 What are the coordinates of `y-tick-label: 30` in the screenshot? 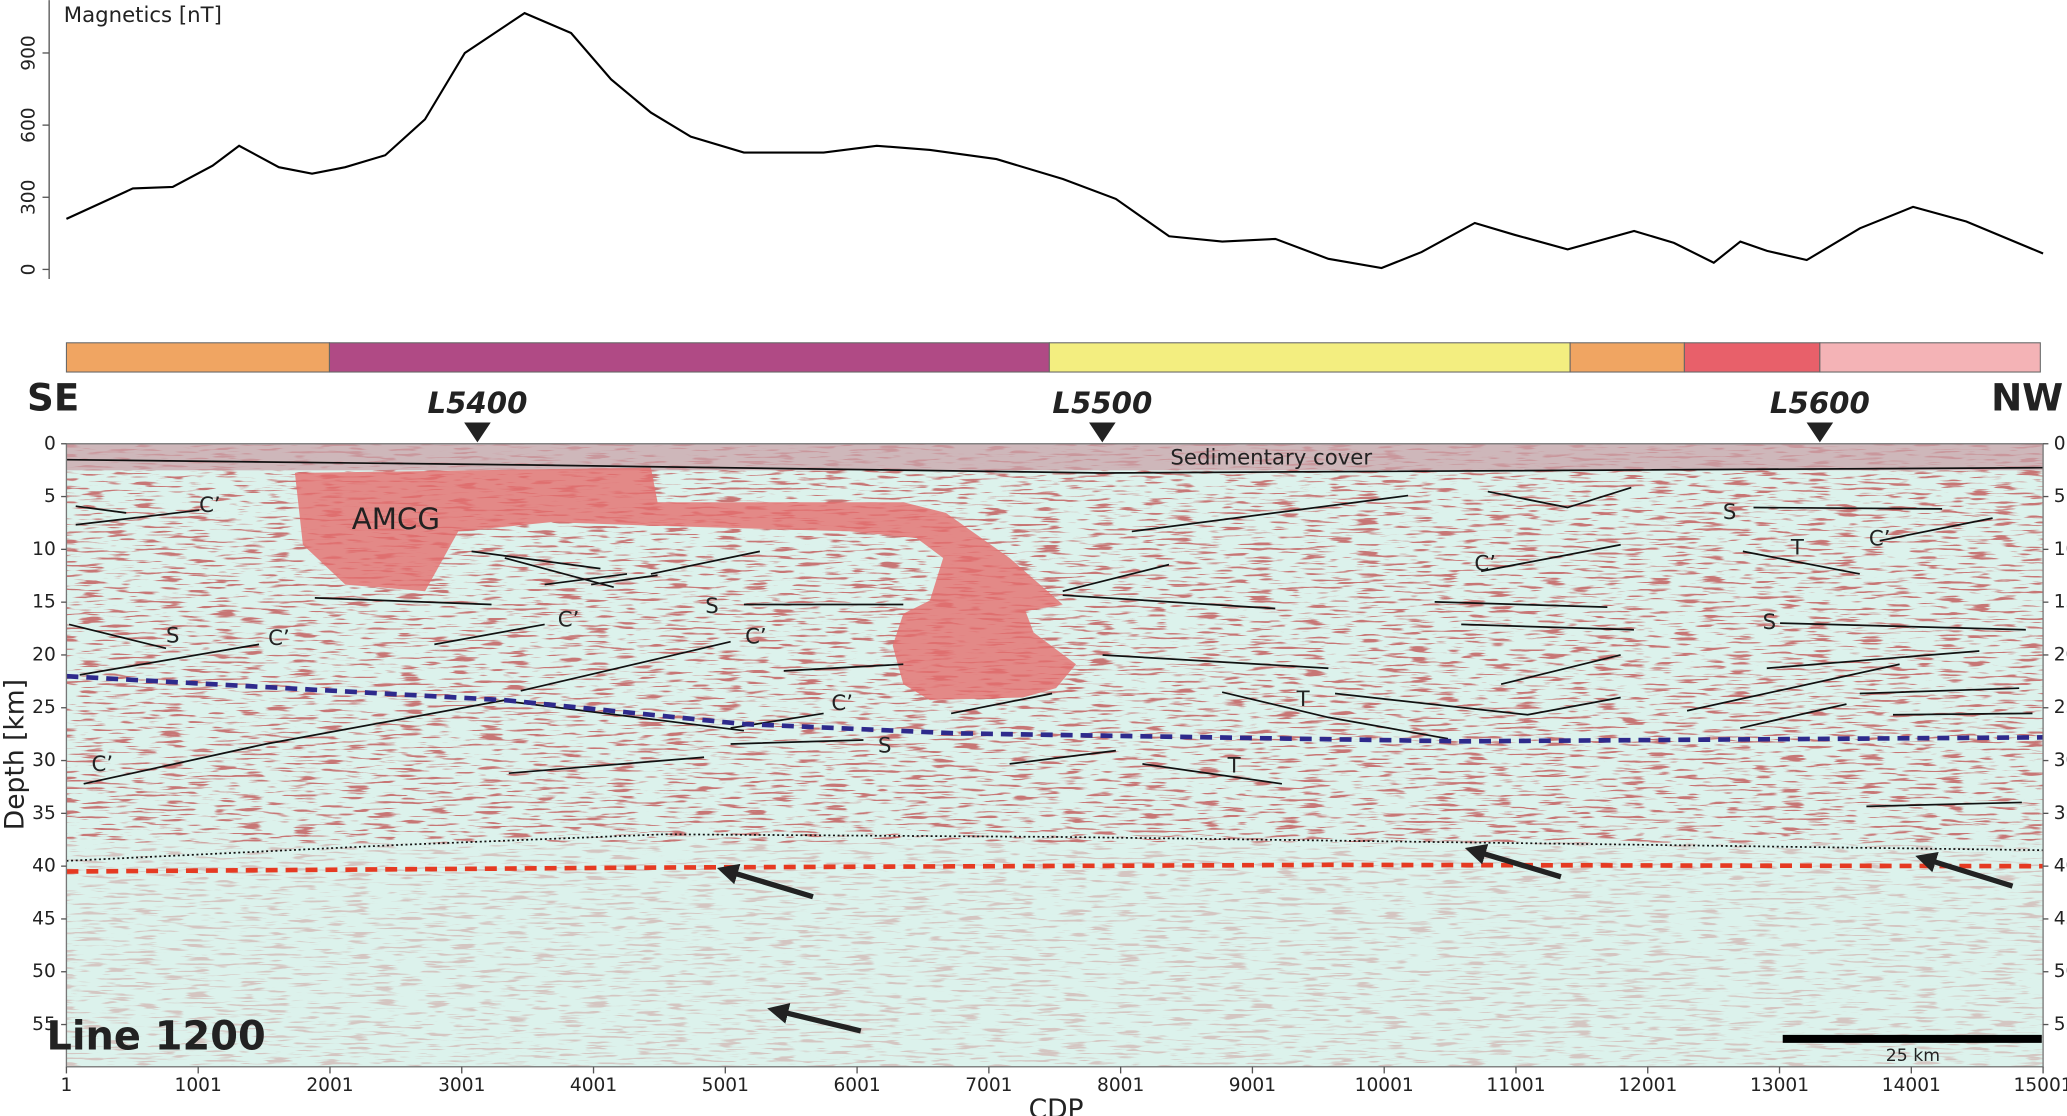 It's located at (44, 760).